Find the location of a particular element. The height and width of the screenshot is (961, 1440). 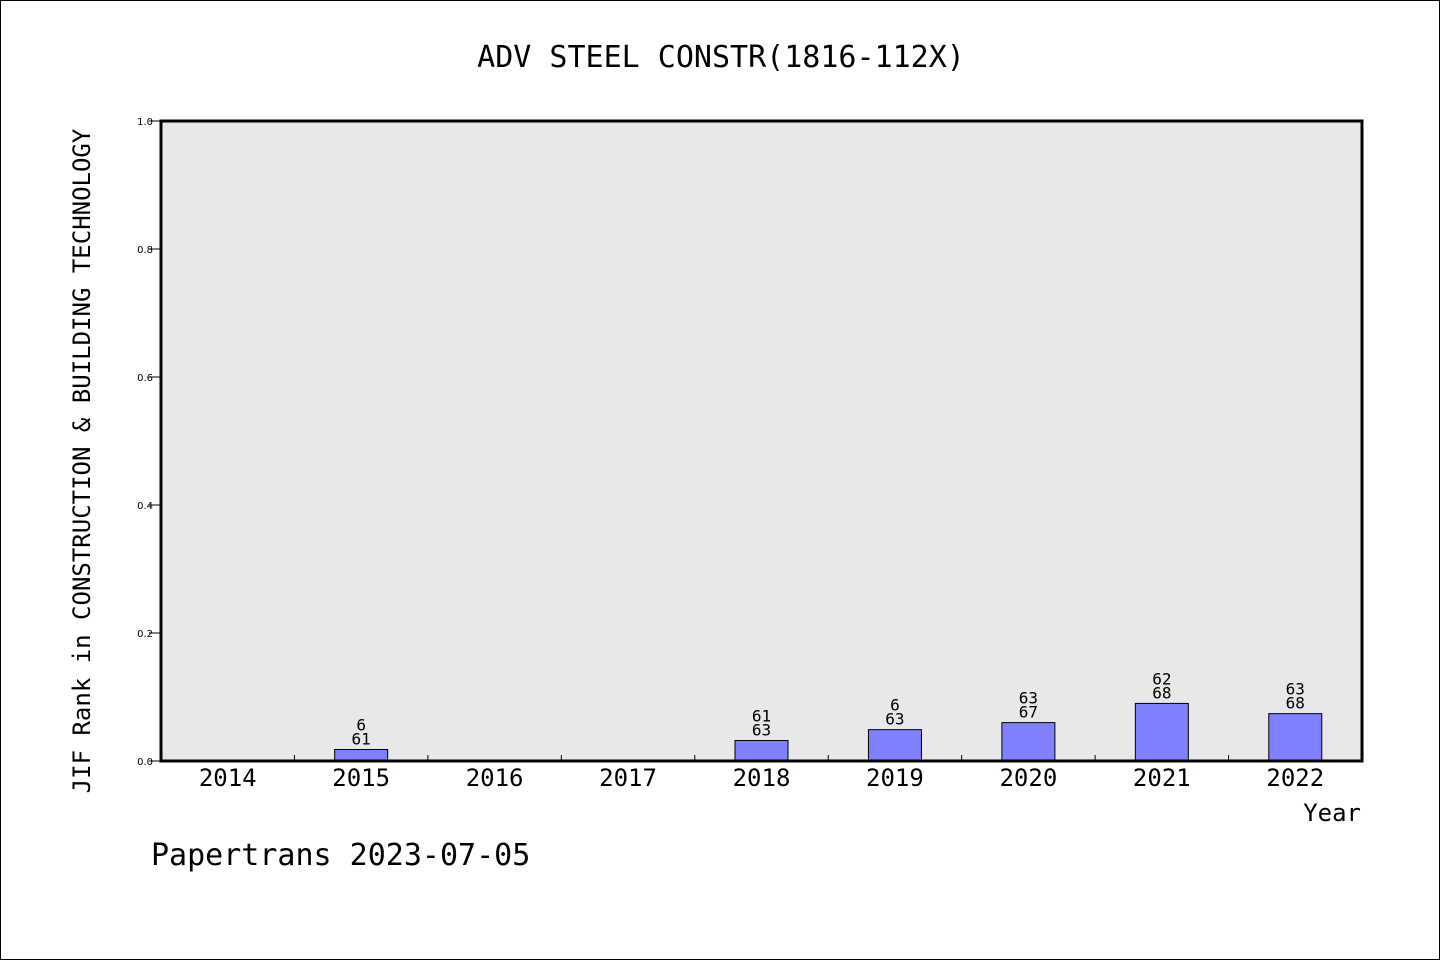

bar-label-total: 67 is located at coordinates (1028, 712).